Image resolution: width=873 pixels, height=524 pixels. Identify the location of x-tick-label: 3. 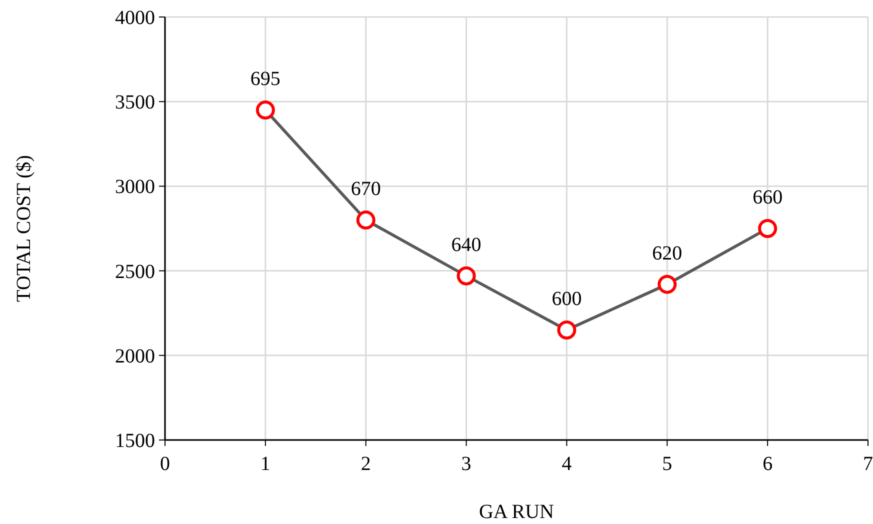
(466, 464).